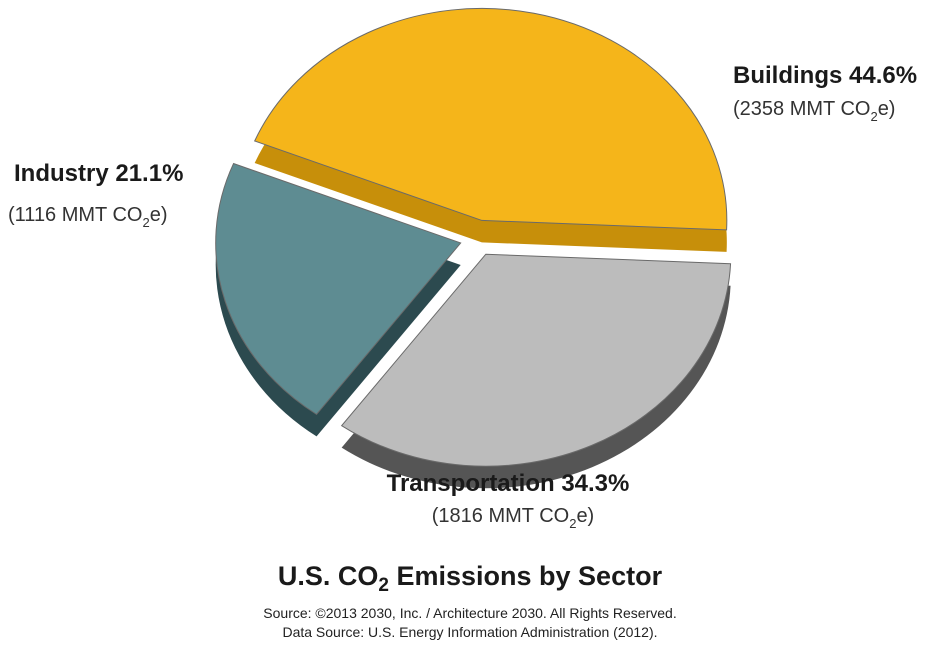 The height and width of the screenshot is (645, 940). What do you see at coordinates (338, 289) in the screenshot?
I see `pie-slice-industry` at bounding box center [338, 289].